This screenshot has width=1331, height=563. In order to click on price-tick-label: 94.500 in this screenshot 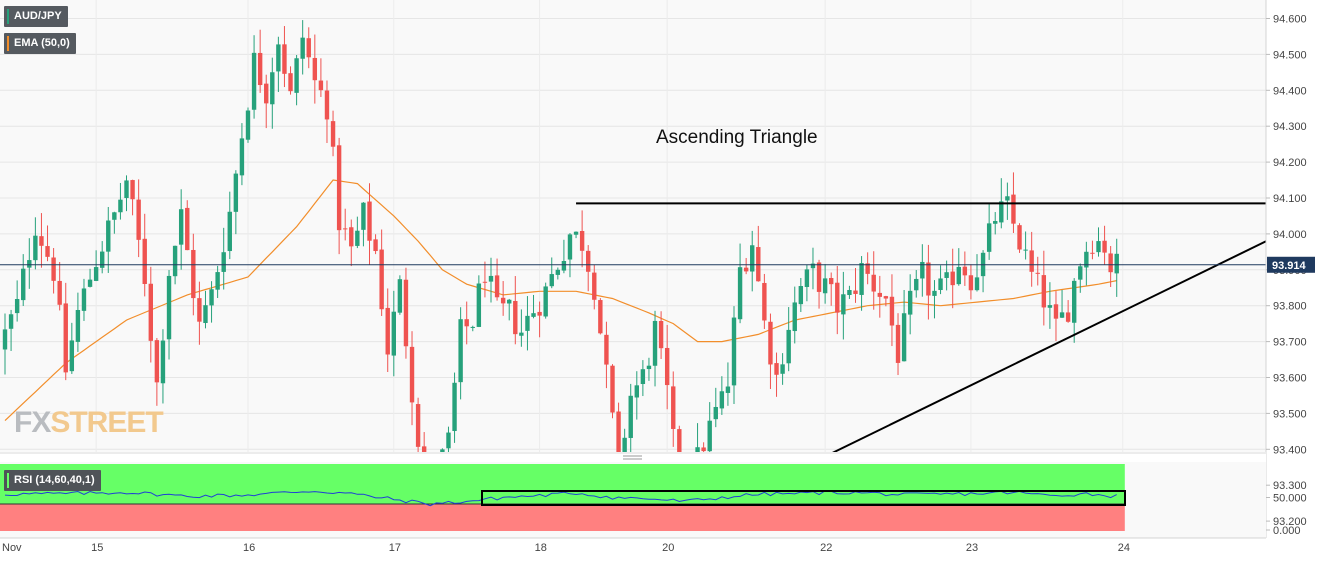, I will do `click(1290, 55)`.